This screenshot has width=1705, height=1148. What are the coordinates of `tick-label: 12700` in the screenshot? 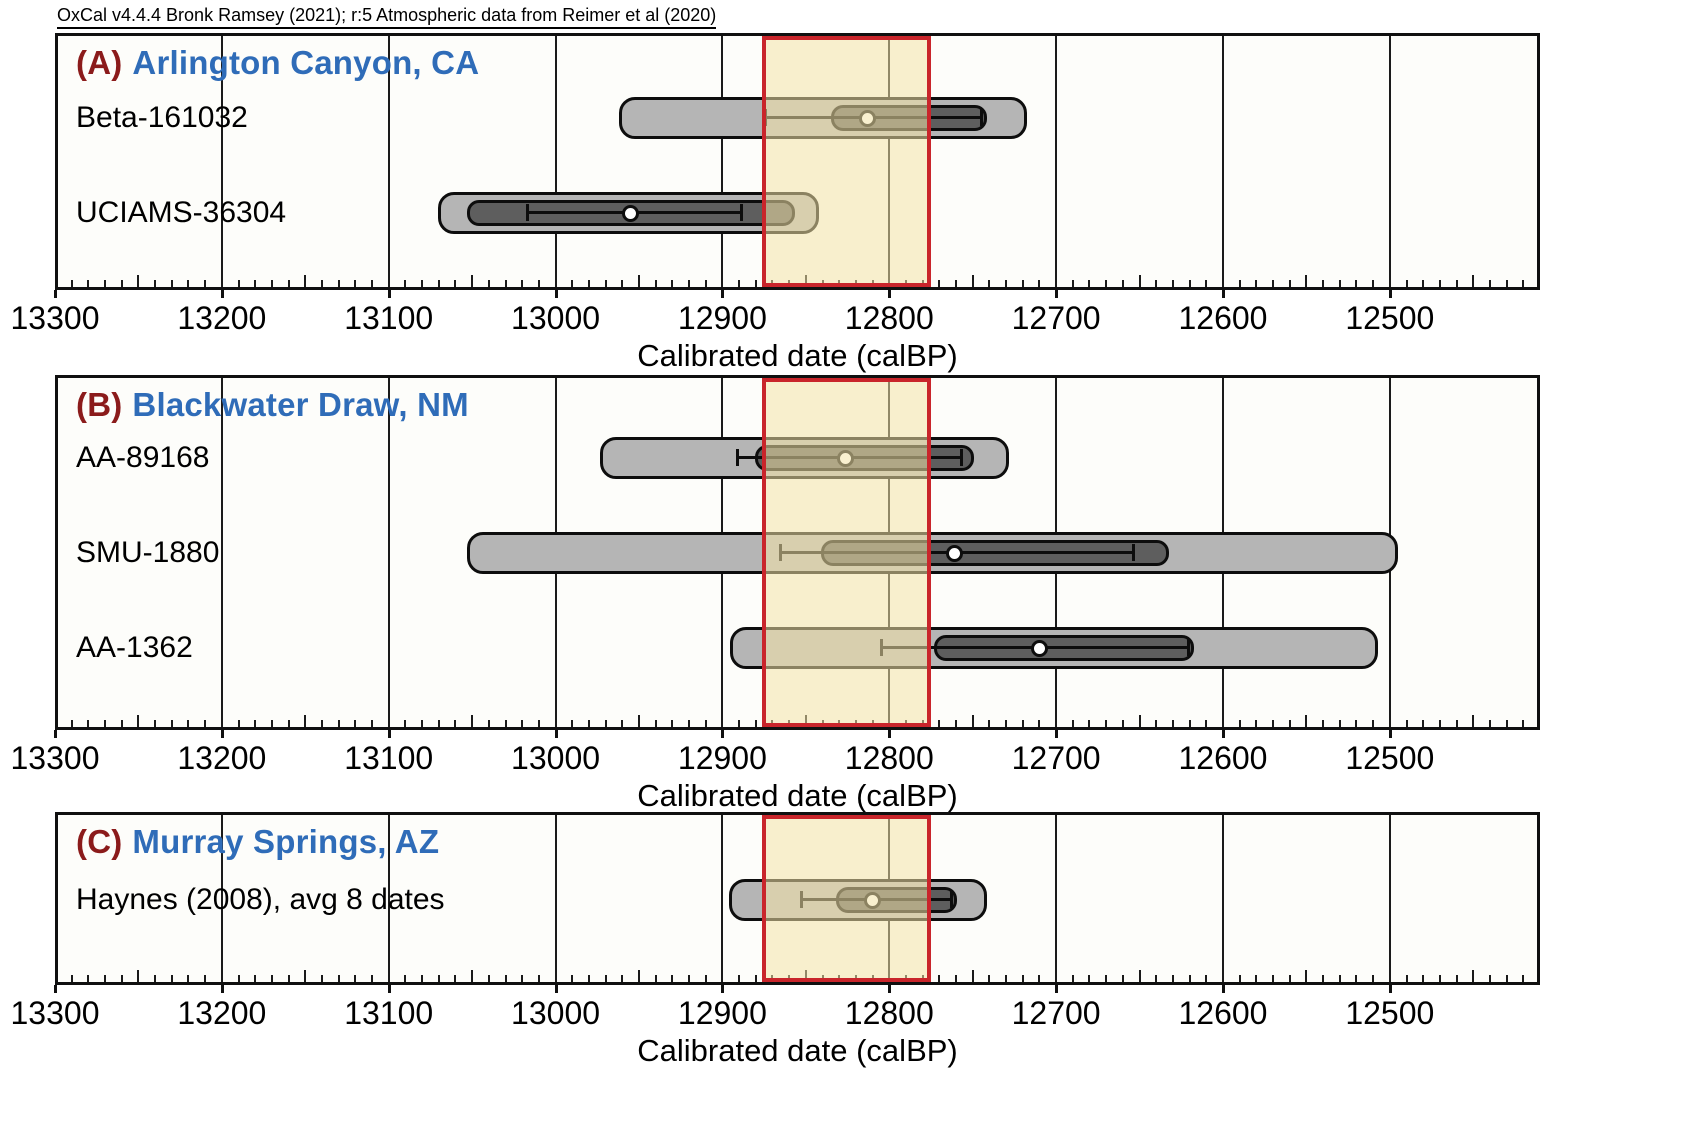 It's located at (1056, 758).